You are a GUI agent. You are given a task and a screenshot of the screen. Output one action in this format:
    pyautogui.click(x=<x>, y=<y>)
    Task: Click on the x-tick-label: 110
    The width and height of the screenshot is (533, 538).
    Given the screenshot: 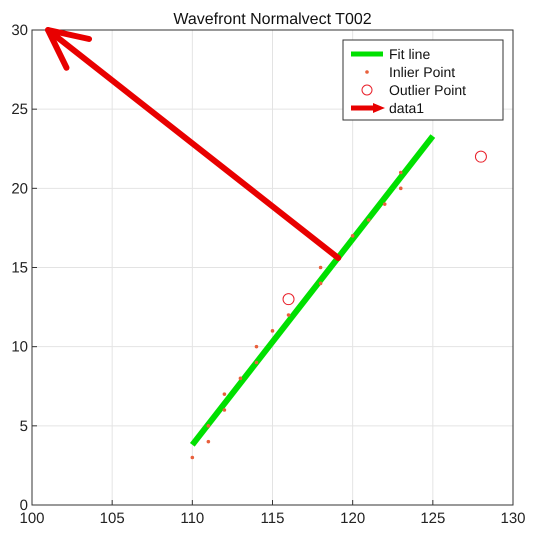 What is the action you would take?
    pyautogui.click(x=192, y=518)
    